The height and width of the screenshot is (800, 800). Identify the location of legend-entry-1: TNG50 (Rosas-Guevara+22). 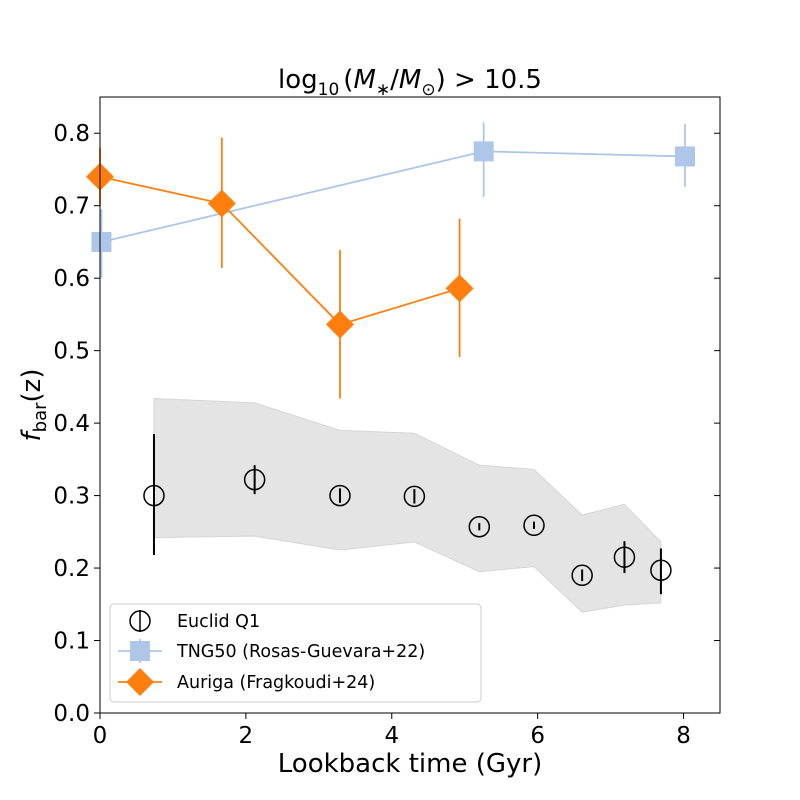
(271, 651).